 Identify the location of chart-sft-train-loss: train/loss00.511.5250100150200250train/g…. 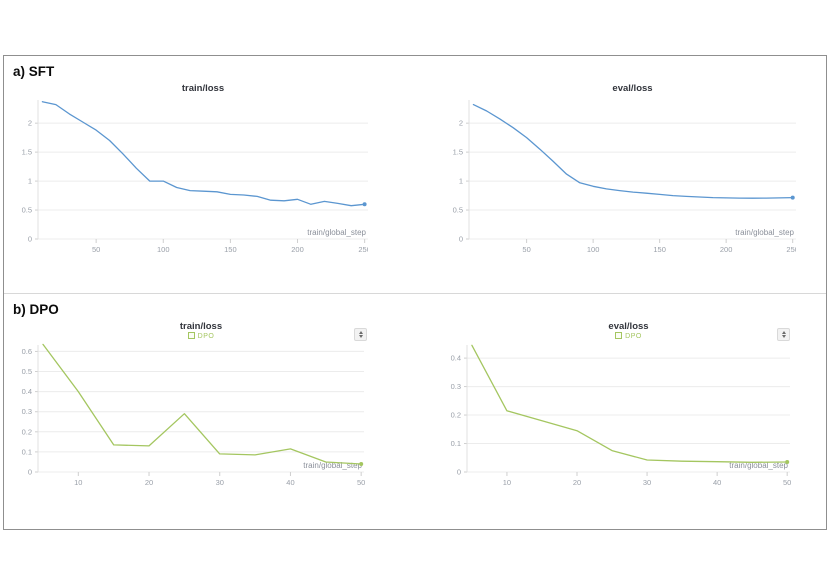
(194, 170).